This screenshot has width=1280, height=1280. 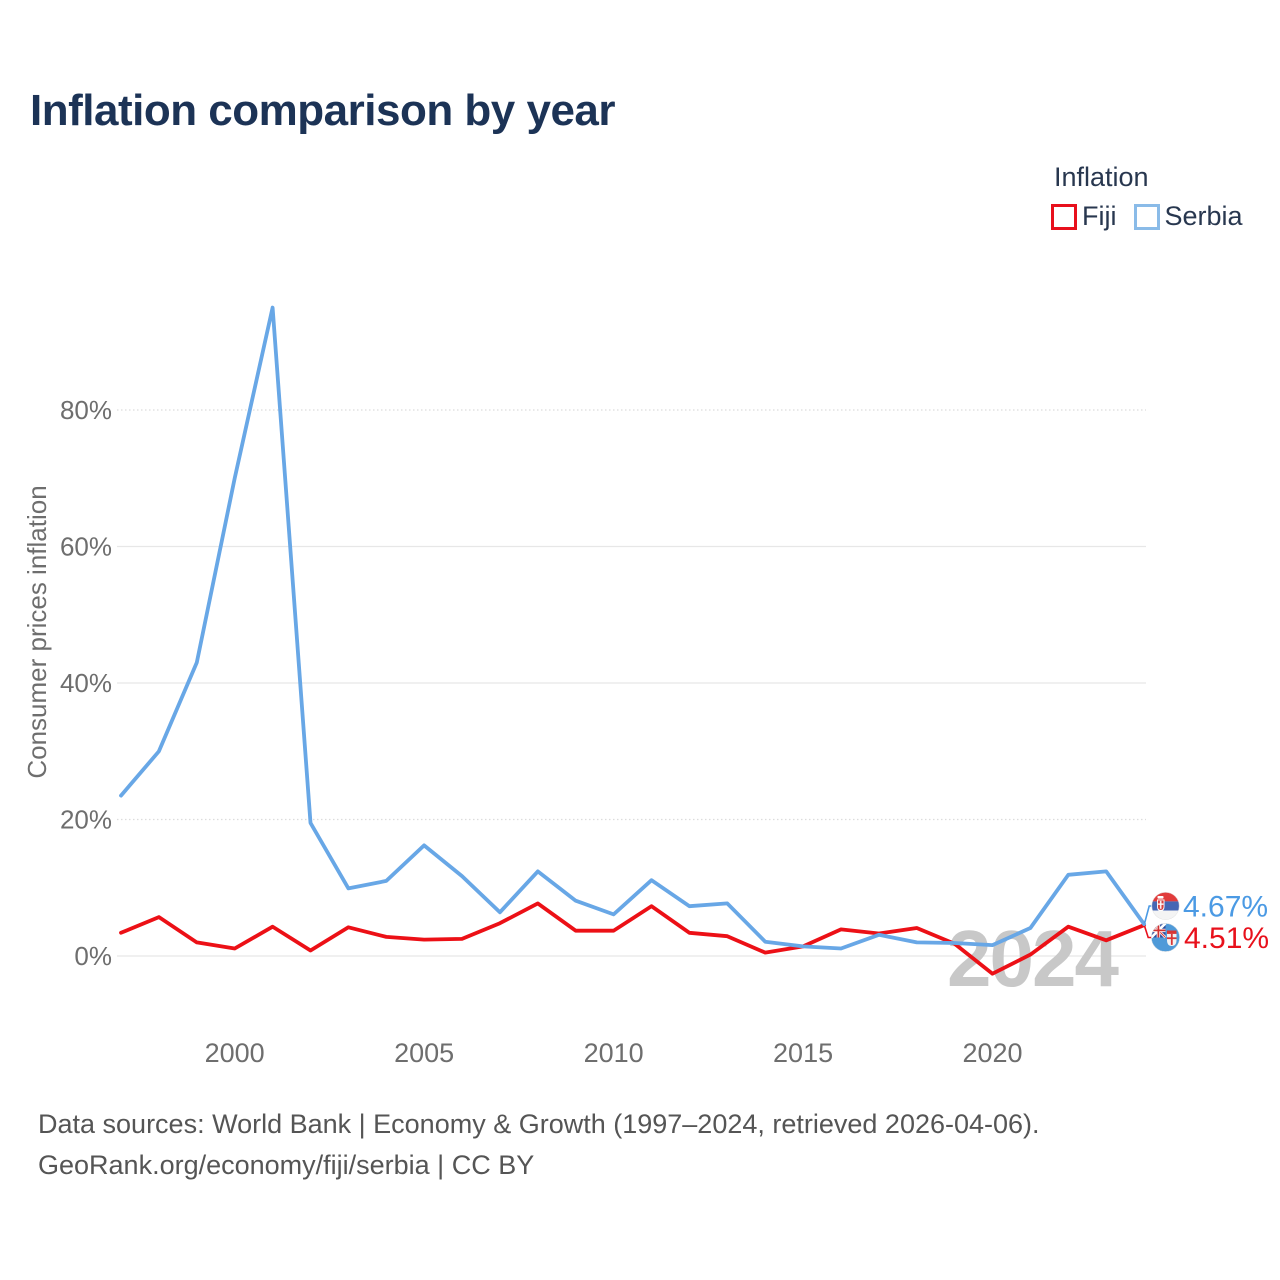 What do you see at coordinates (632, 938) in the screenshot?
I see `fiji-line` at bounding box center [632, 938].